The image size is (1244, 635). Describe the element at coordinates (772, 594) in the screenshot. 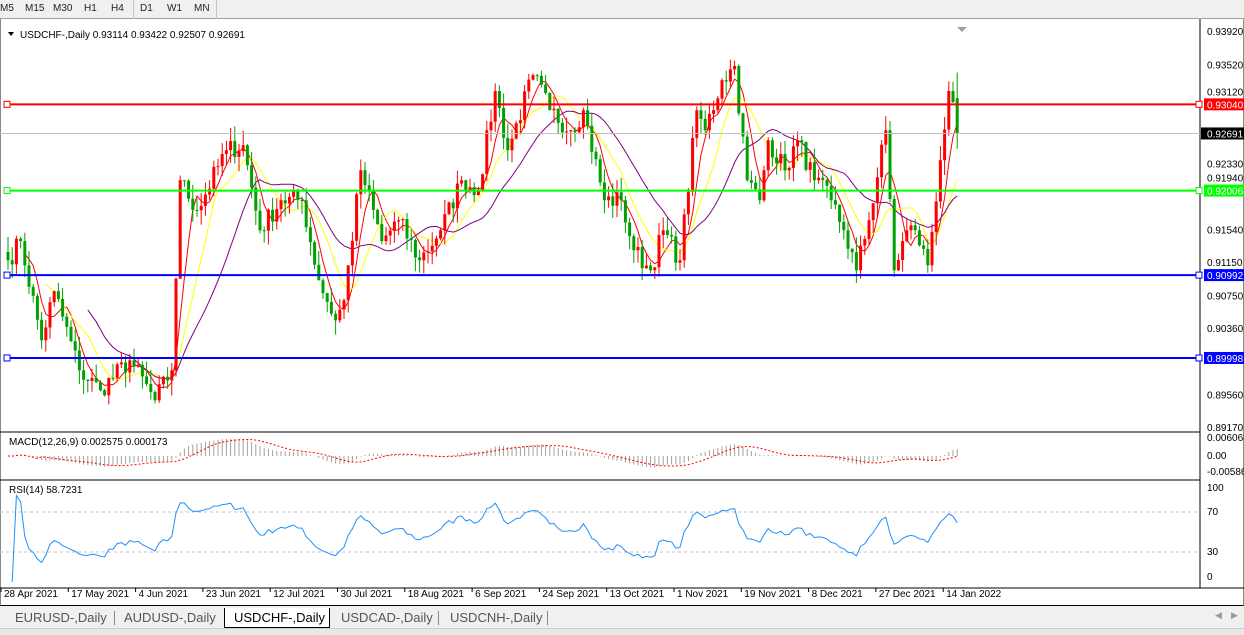

I see `date-axis-label: 19 Nov 2021` at that location.